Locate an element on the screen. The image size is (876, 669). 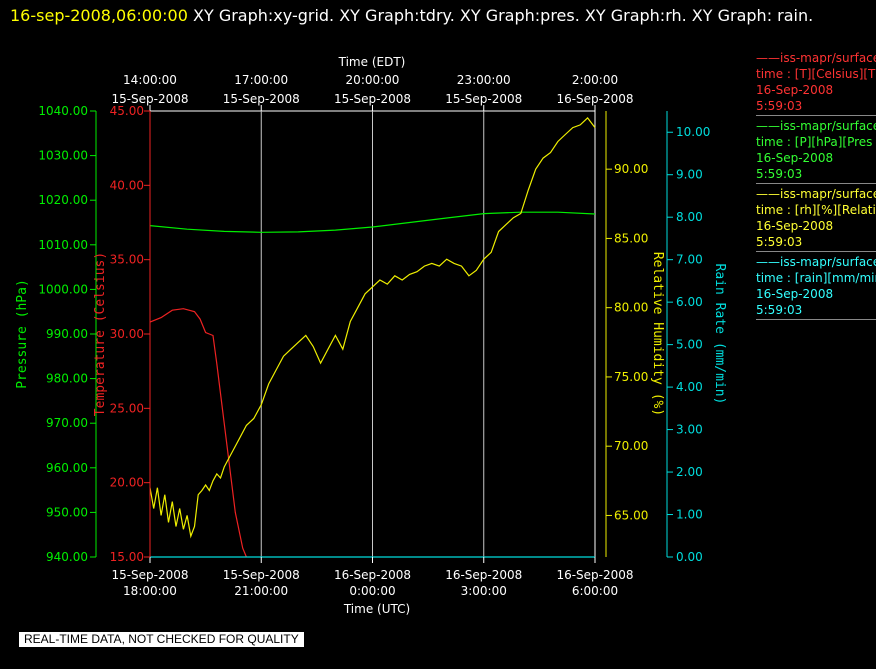
legend-detail: time : [P][hPa][Pres is located at coordinates (814, 142).